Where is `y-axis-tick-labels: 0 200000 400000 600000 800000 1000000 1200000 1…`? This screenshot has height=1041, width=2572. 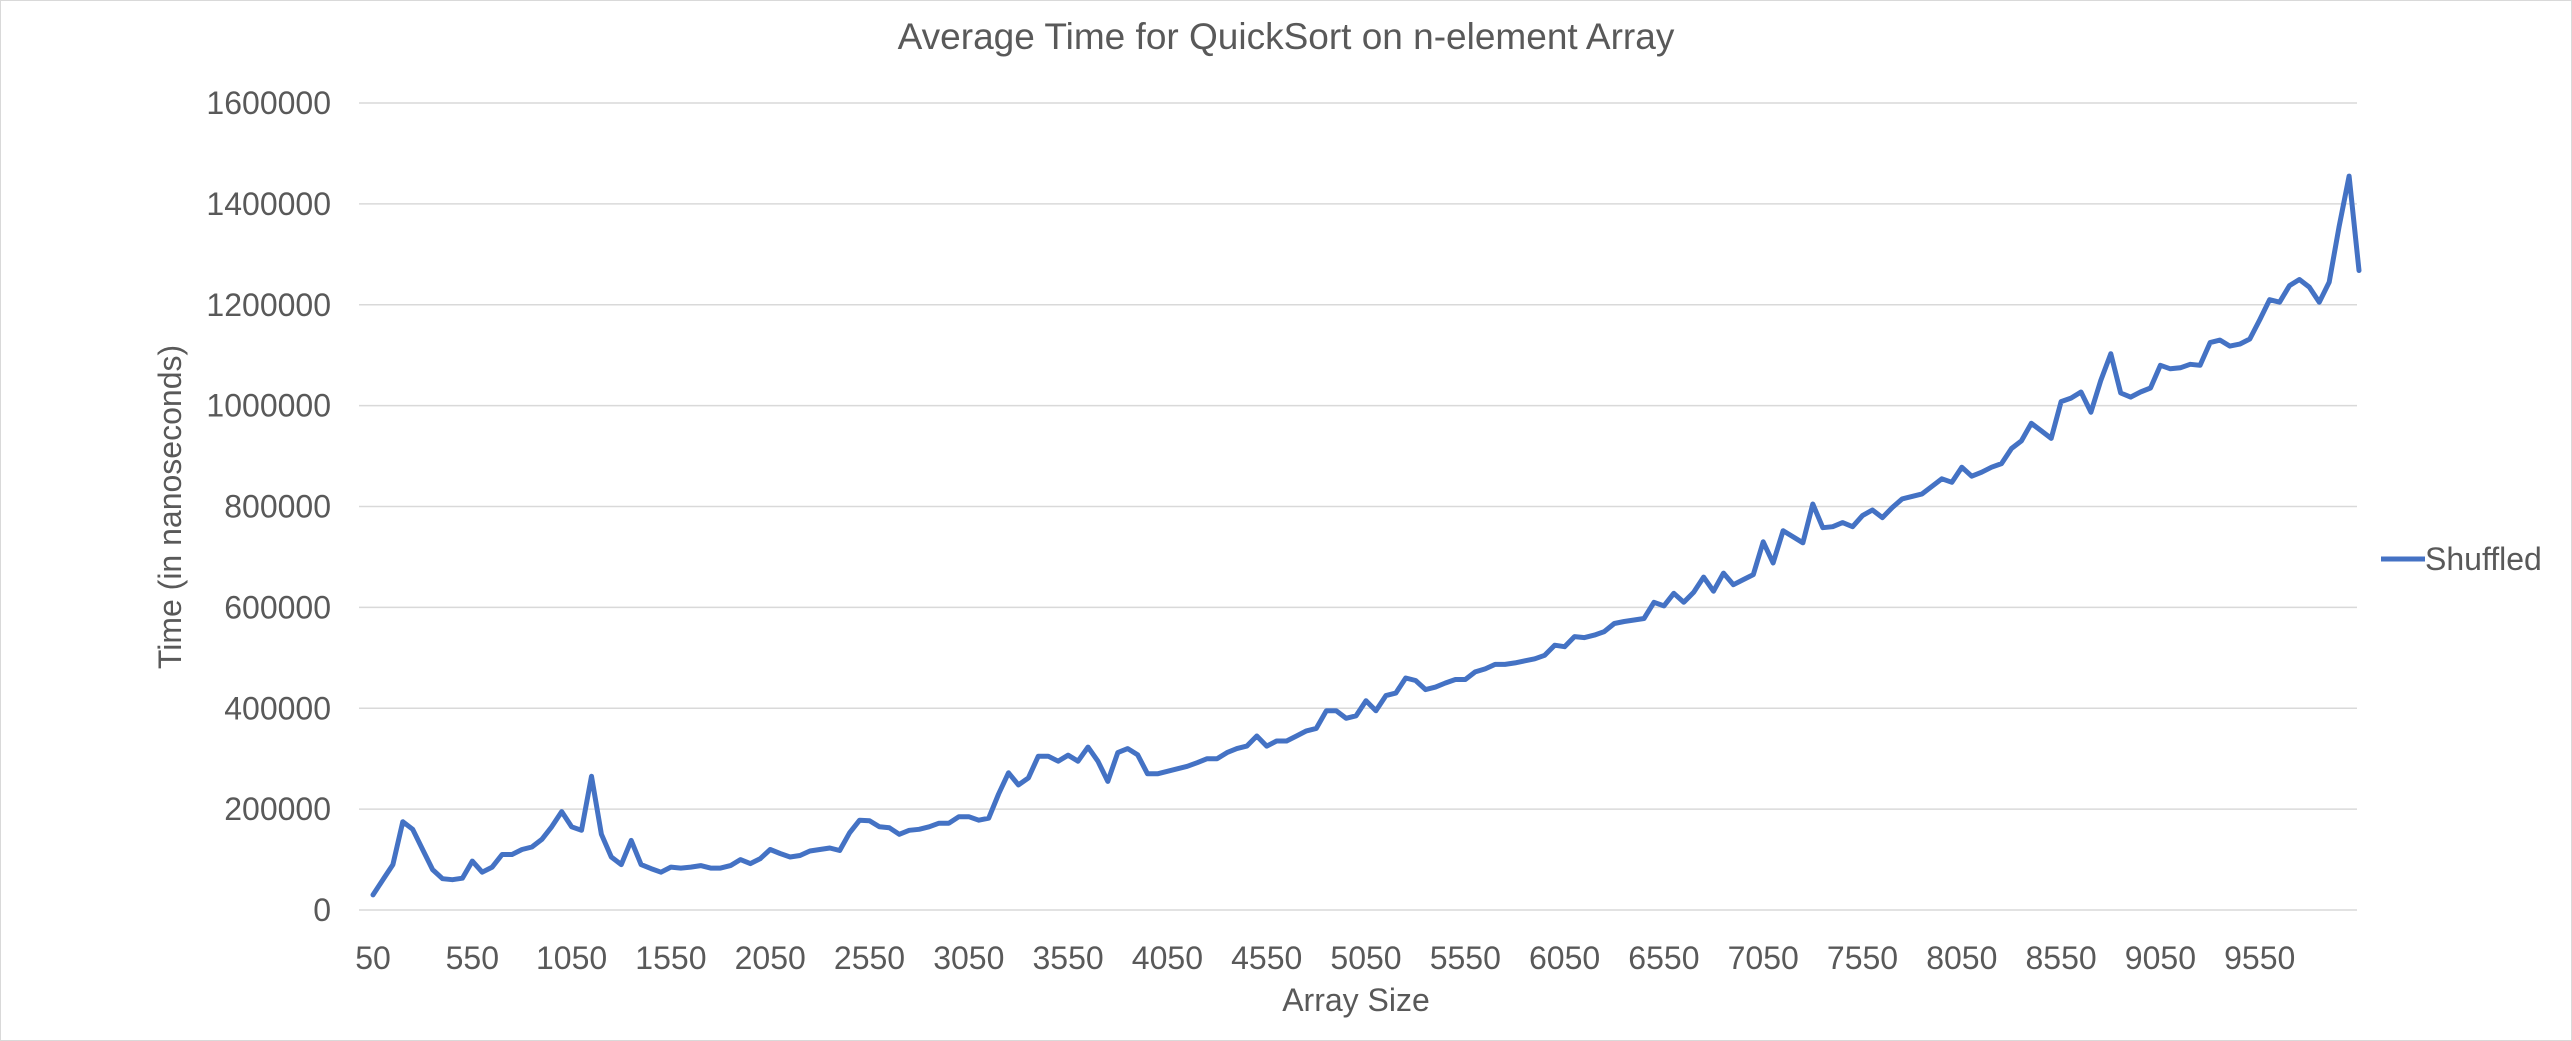 y-axis-tick-labels: 0 200000 400000 600000 800000 1000000 1200000 1… is located at coordinates (268, 506).